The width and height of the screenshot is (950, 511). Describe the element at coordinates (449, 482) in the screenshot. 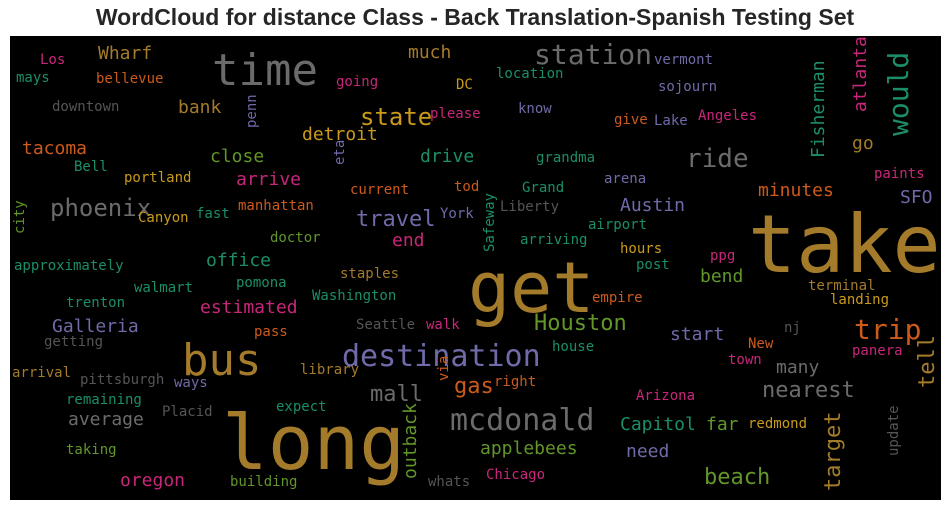

I see `word-whats: whats` at that location.